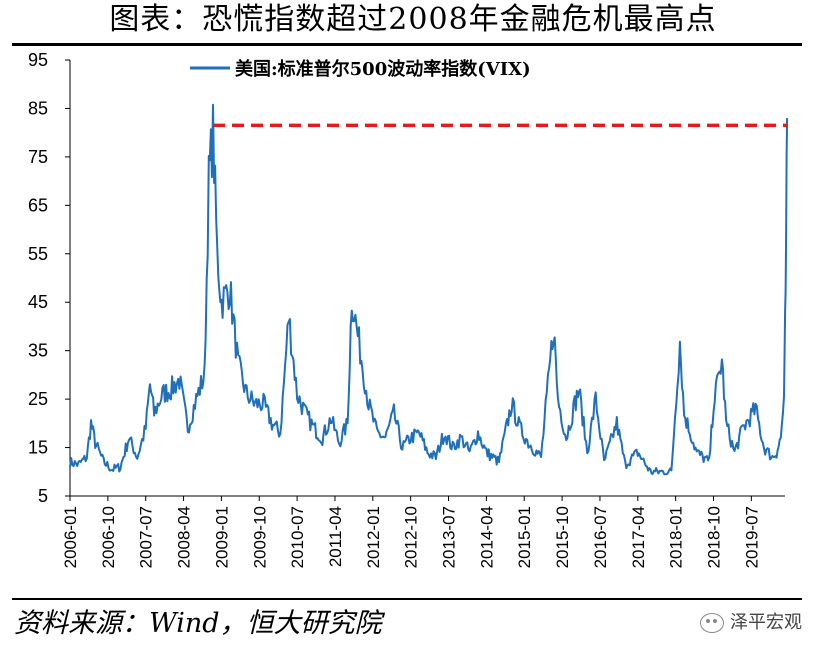 The width and height of the screenshot is (826, 654). I want to click on x-tick-label: 2016-07, so click(600, 537).